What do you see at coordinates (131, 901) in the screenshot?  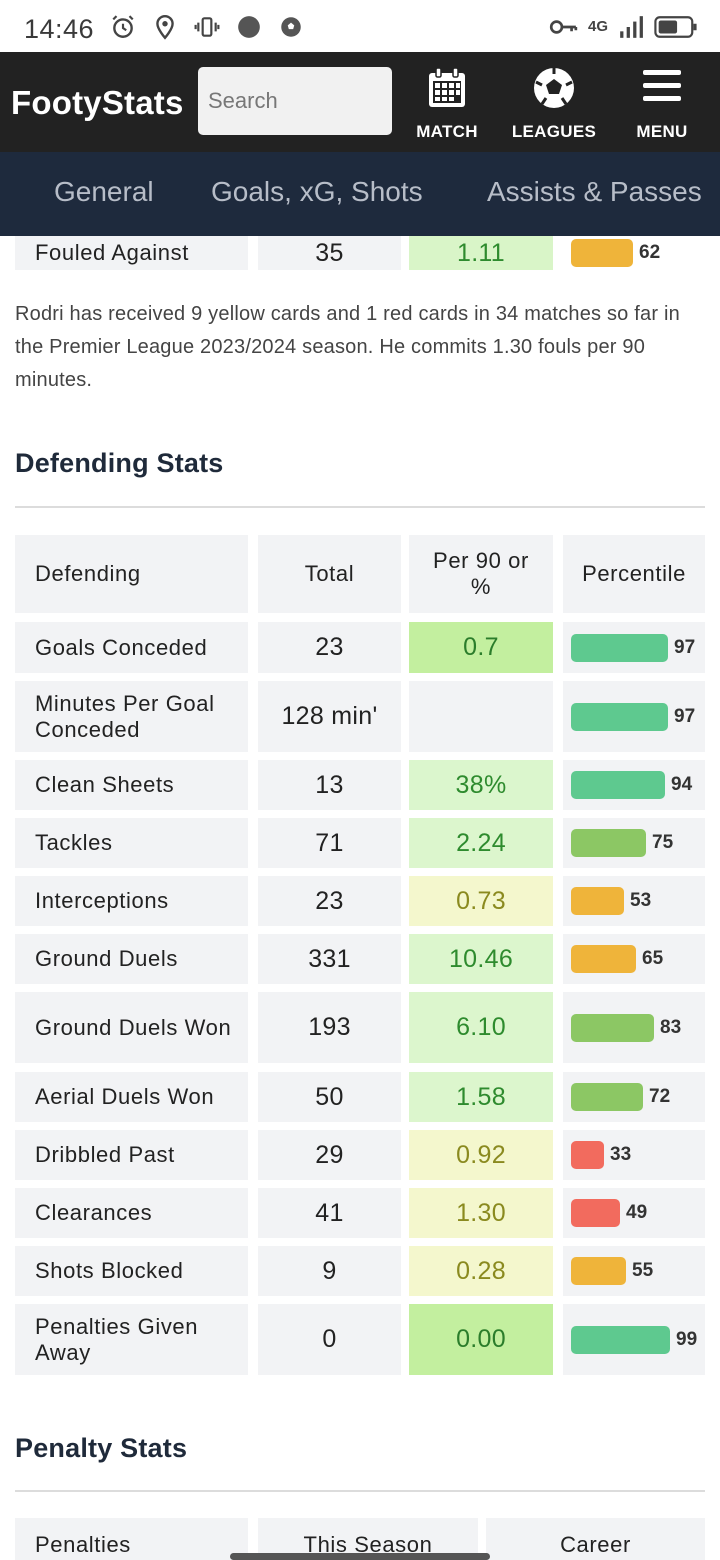 I see `row-label: Interceptions` at bounding box center [131, 901].